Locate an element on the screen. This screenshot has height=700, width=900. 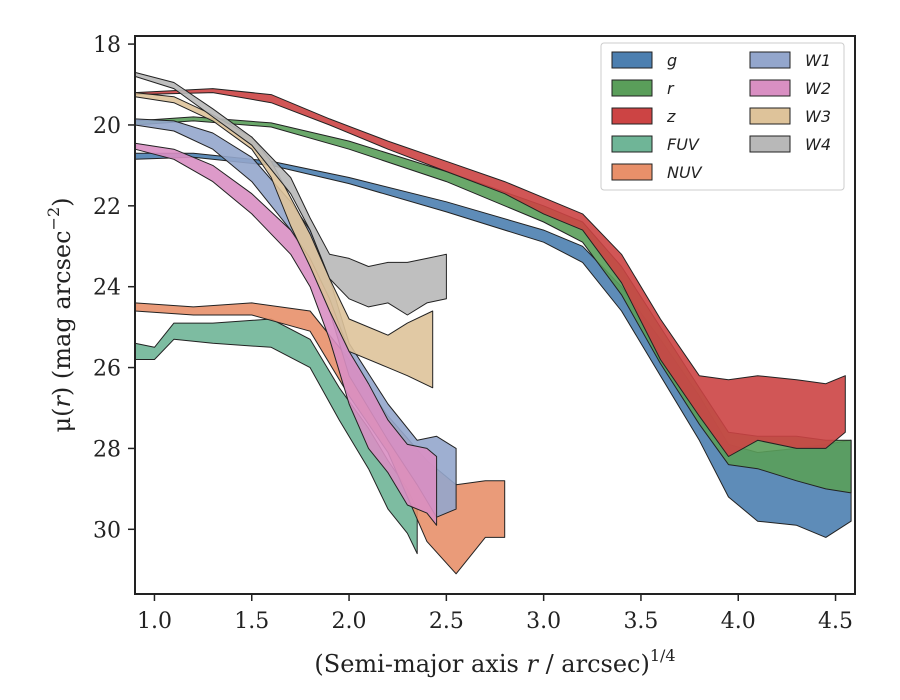
legend-swatch-w1 is located at coordinates (770, 60).